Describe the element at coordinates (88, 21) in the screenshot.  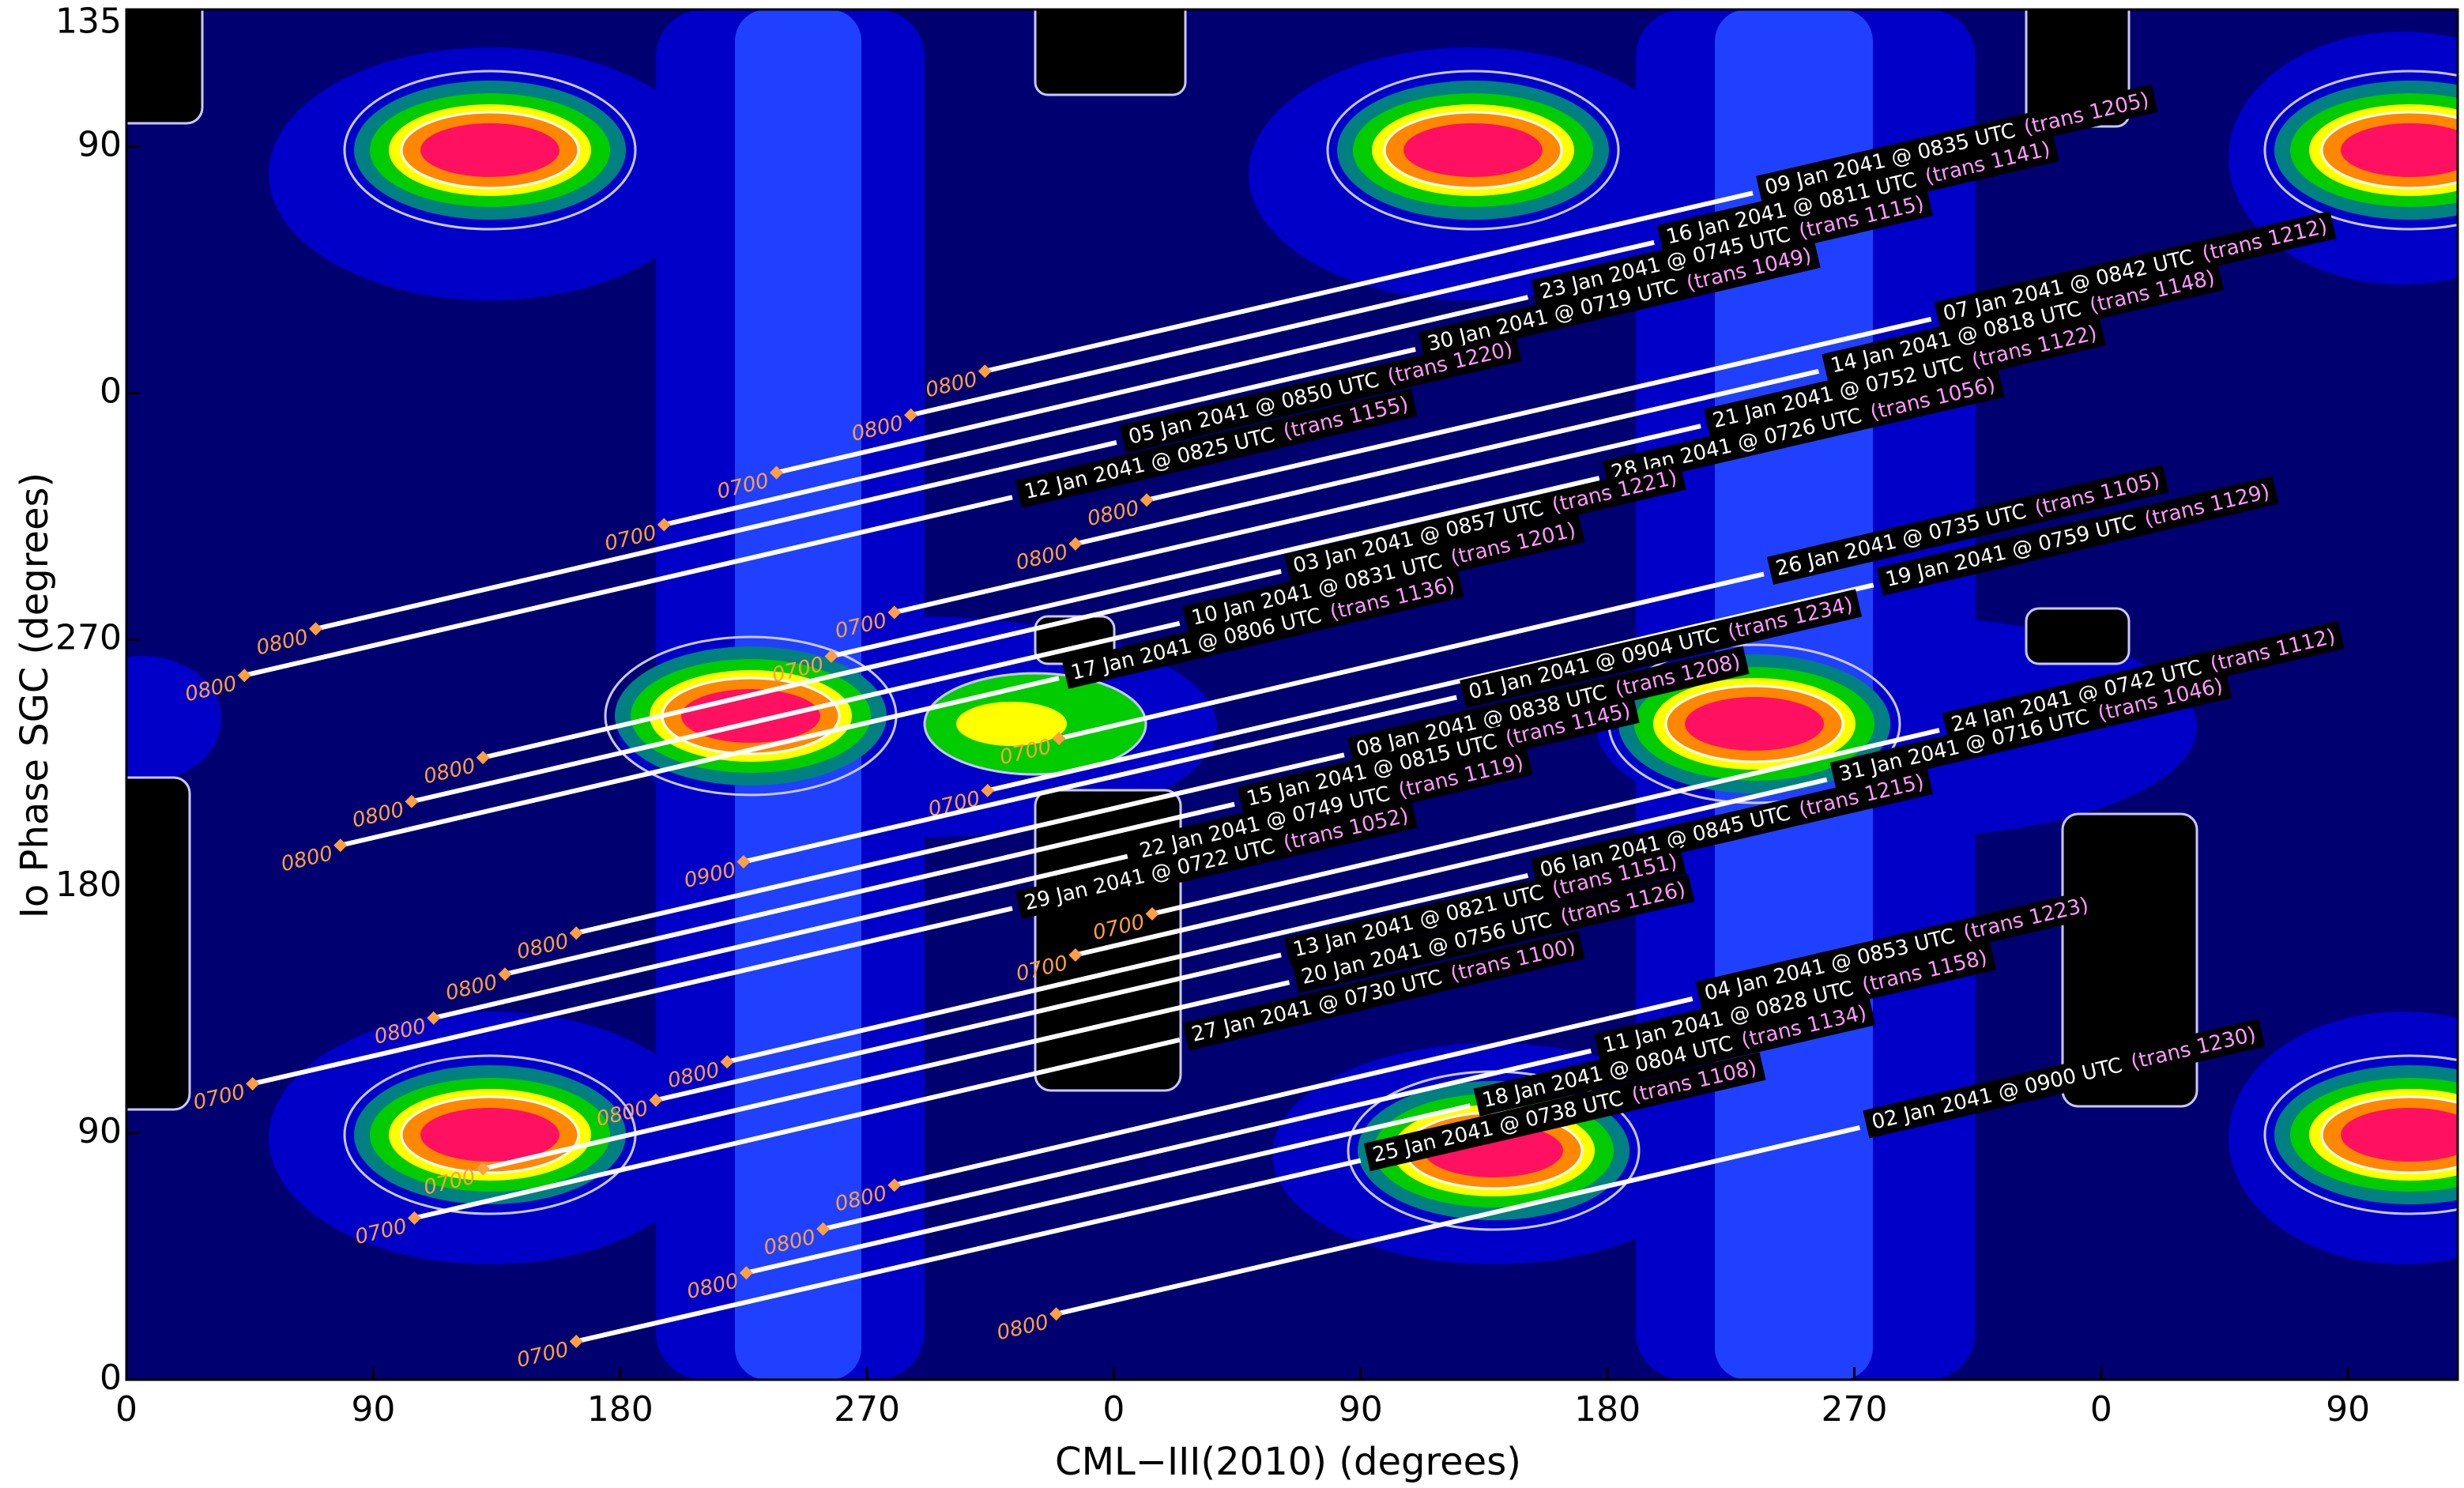
I see `y-tick-label: 135` at that location.